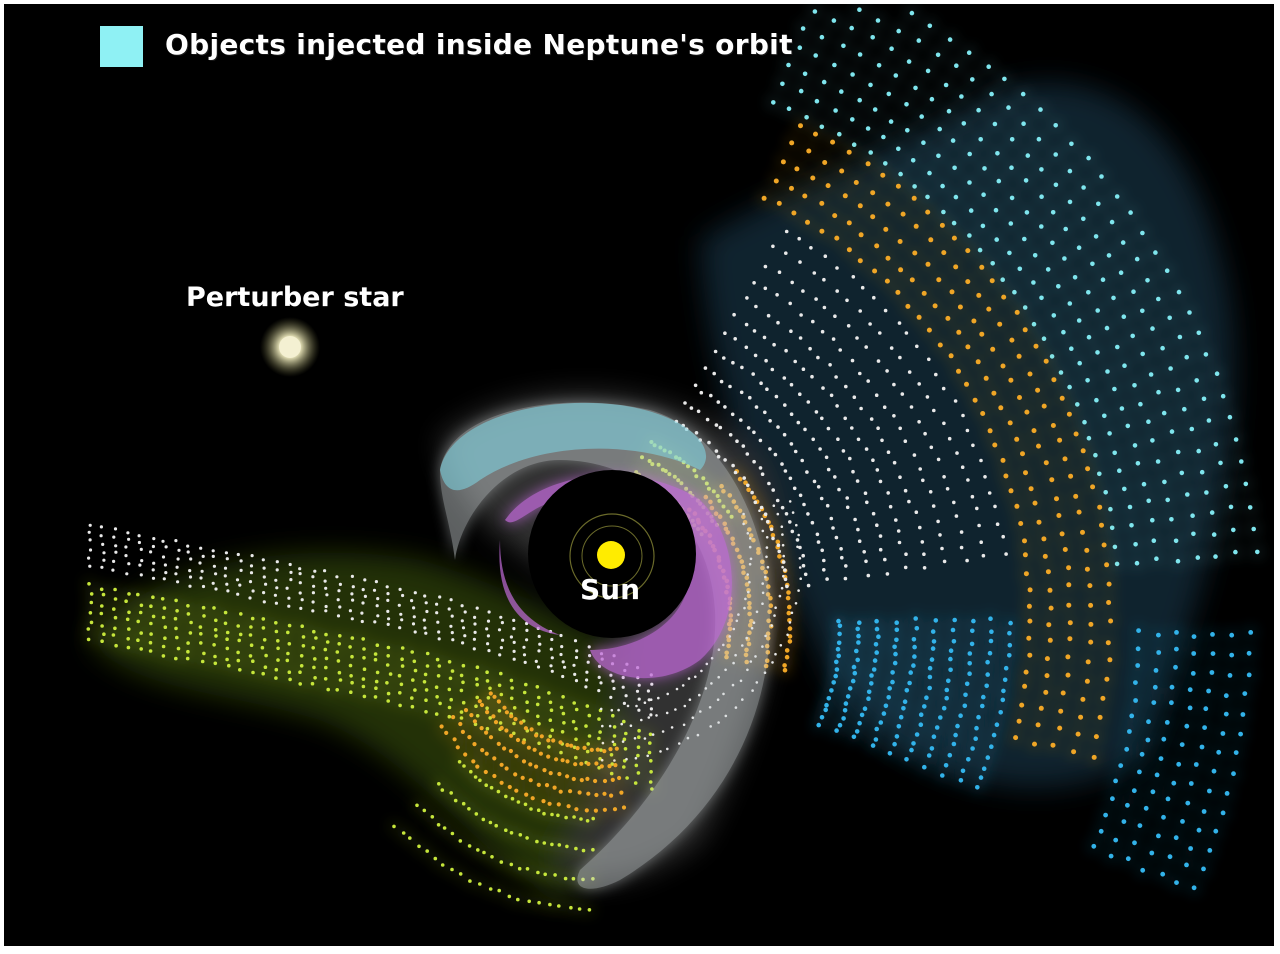 The image size is (1280, 954). I want to click on sun-icon, so click(611, 555).